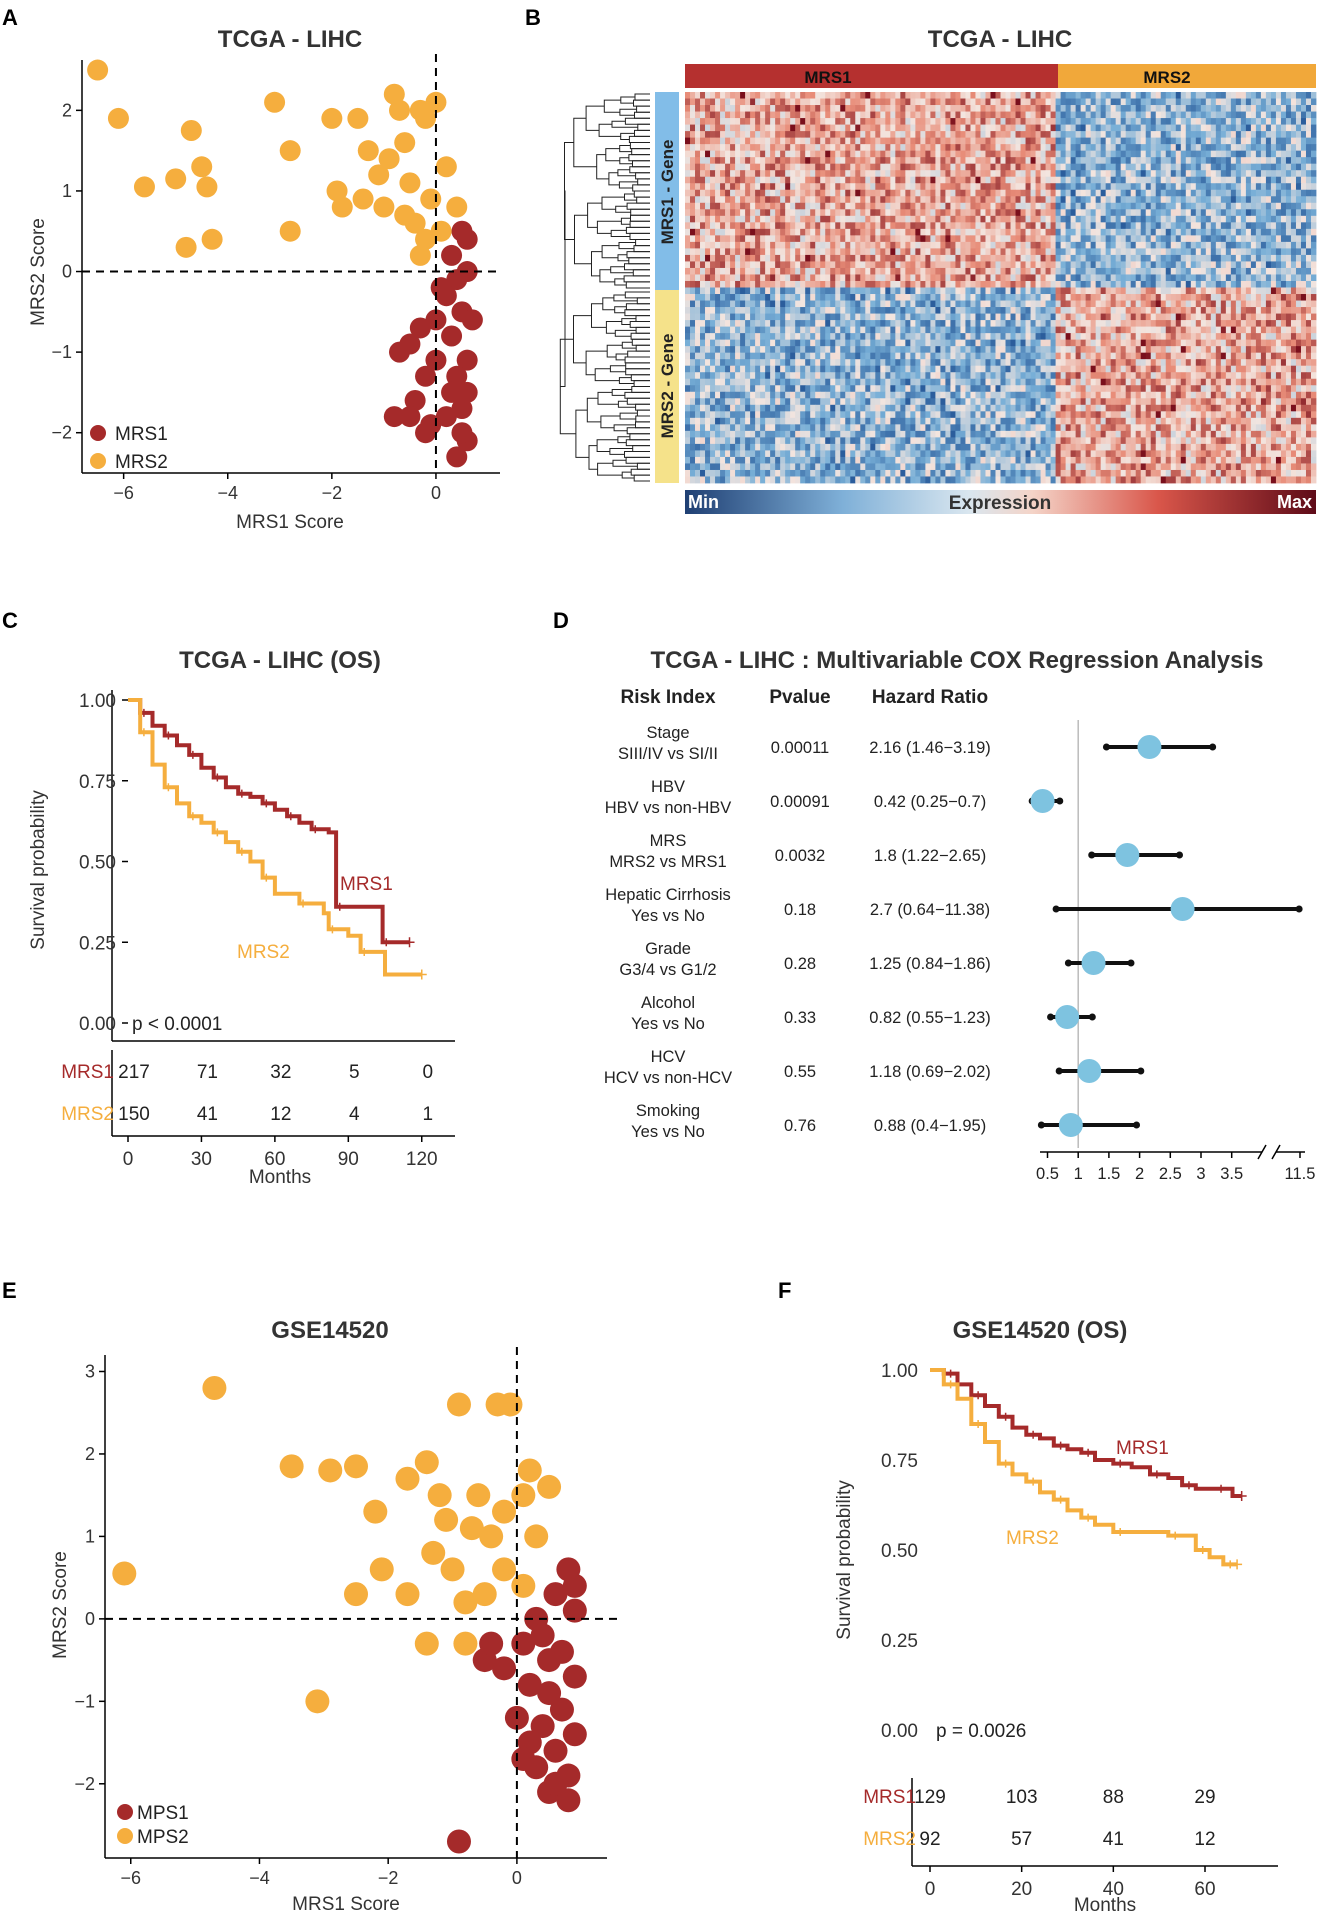 The image size is (1320, 1913). Describe the element at coordinates (98, 461) in the screenshot. I see `panel-a-legend-mrs2-swatch` at that location.